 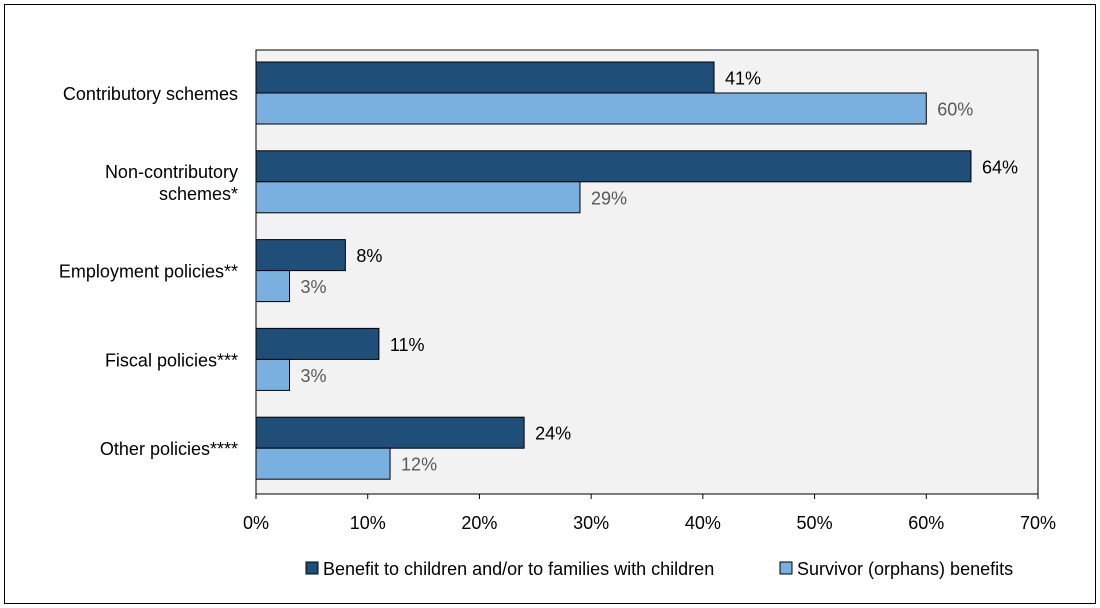 I want to click on category-label: Employment policies**, so click(x=148, y=272).